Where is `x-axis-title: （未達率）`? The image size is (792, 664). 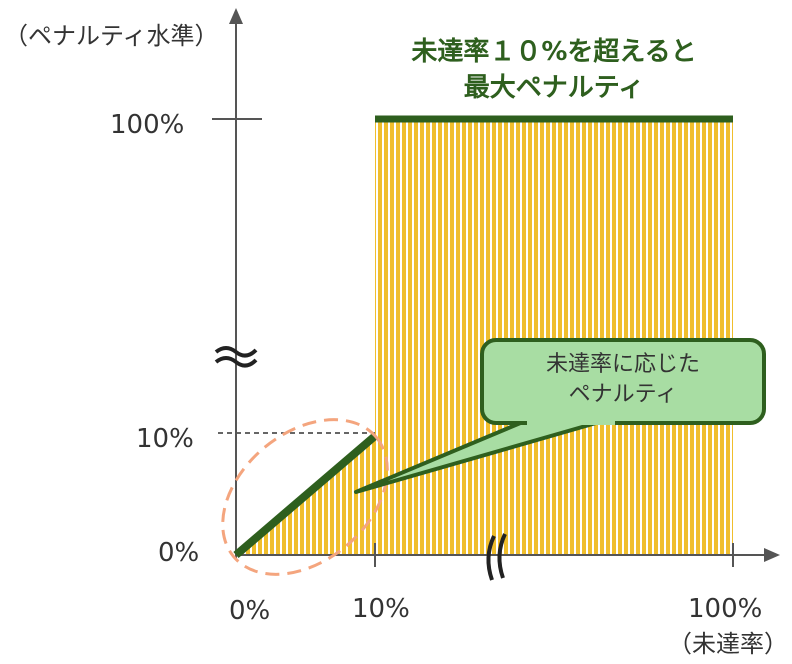
x-axis-title: （未達率） is located at coordinates (728, 644).